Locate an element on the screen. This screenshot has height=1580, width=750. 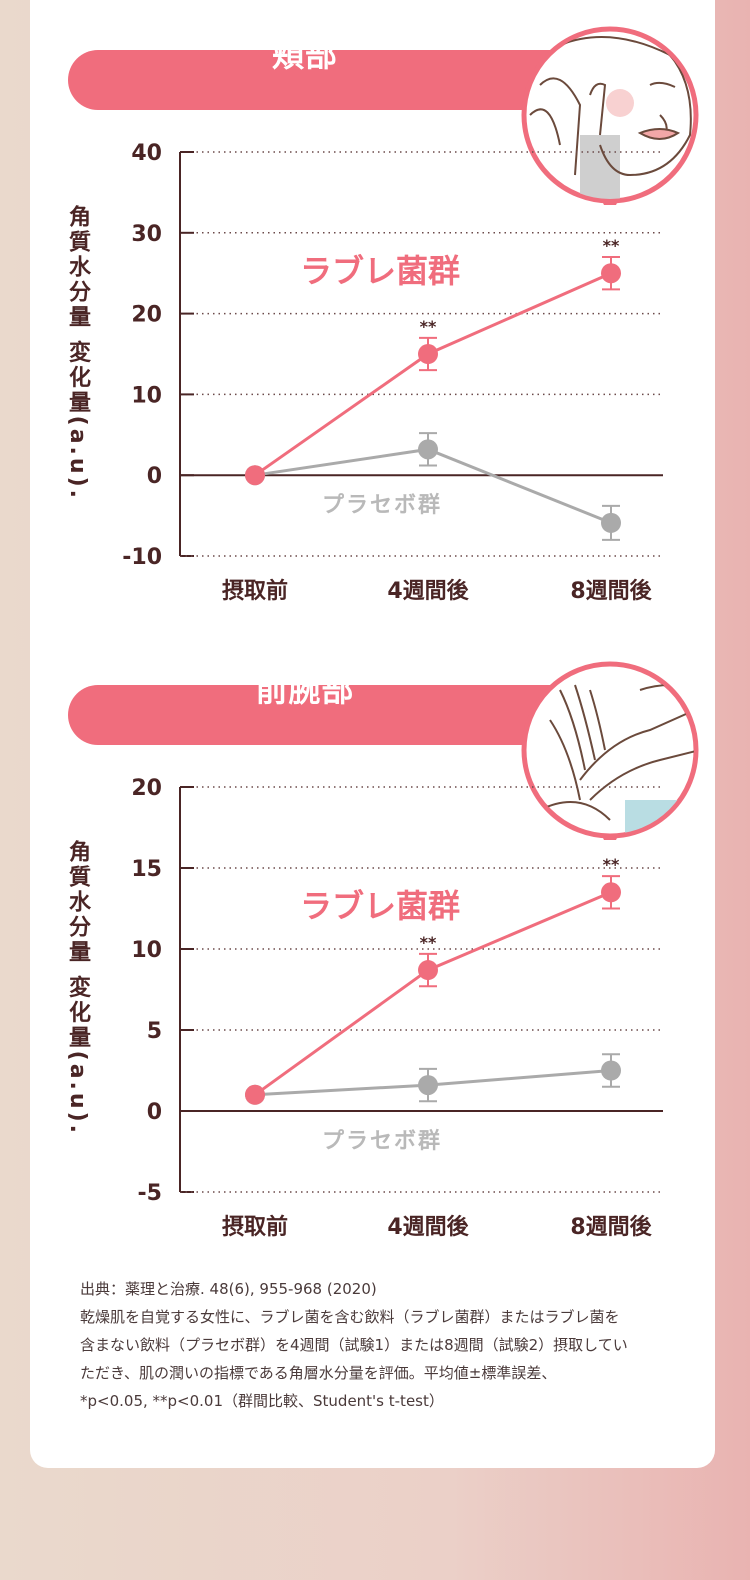
y-tick-label: 5 is located at coordinates (154, 1031).